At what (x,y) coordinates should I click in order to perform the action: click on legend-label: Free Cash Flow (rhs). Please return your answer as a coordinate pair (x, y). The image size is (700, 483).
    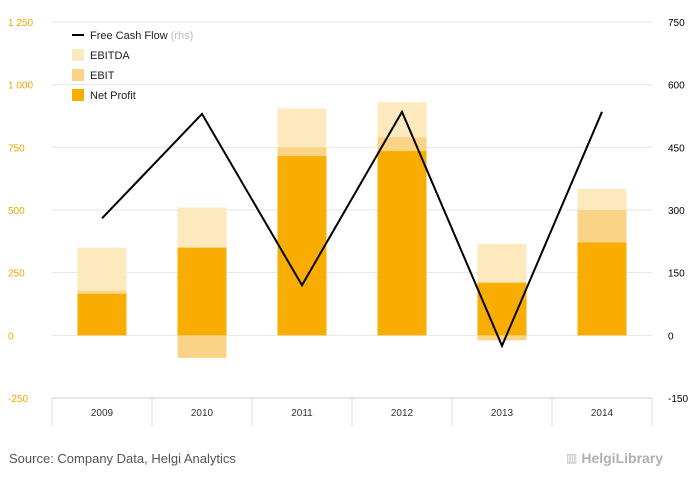
    Looking at the image, I should click on (141, 36).